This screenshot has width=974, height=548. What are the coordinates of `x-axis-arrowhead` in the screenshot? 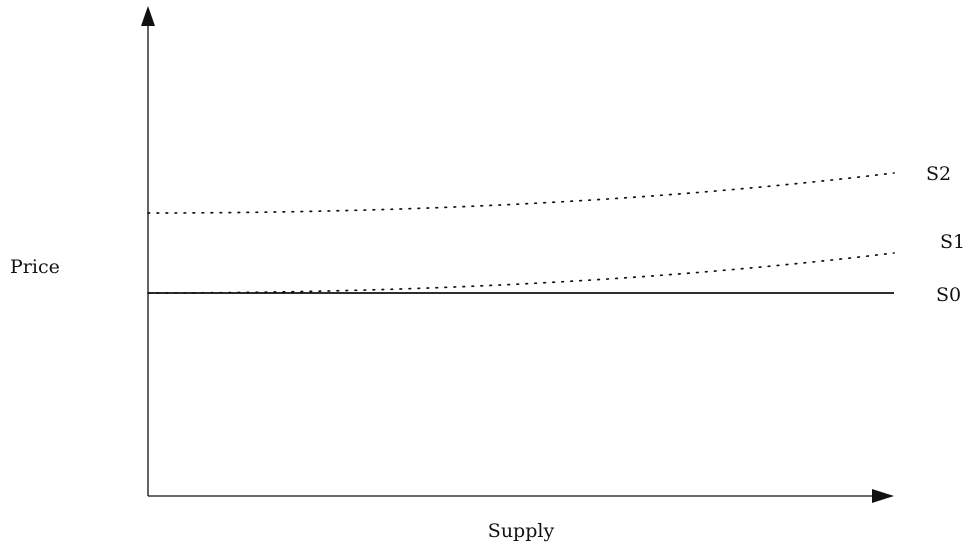 It's located at (883, 496).